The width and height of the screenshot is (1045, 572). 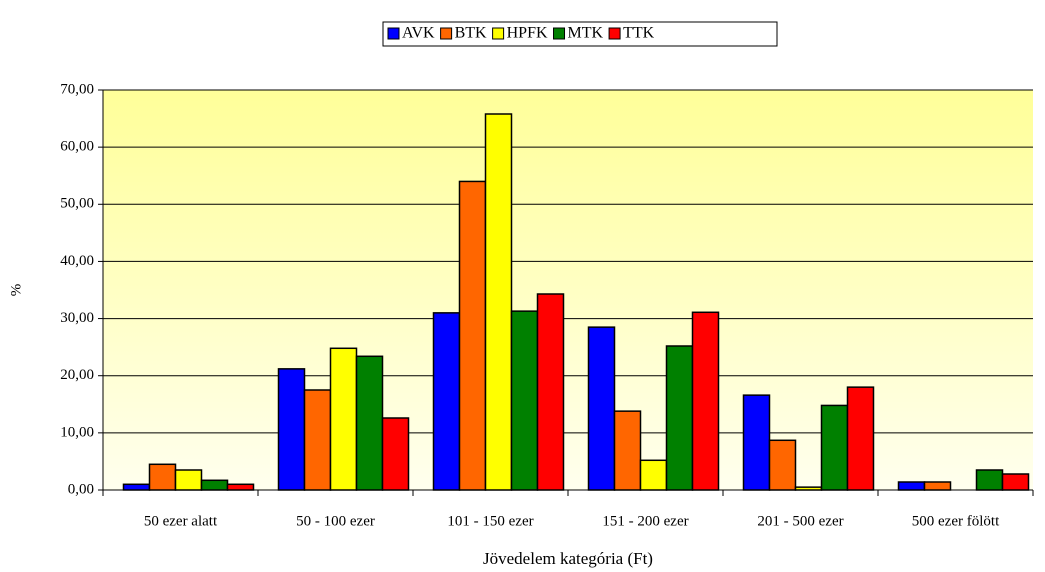 I want to click on x-tick-label: 201 - 500 ezer, so click(x=800, y=521).